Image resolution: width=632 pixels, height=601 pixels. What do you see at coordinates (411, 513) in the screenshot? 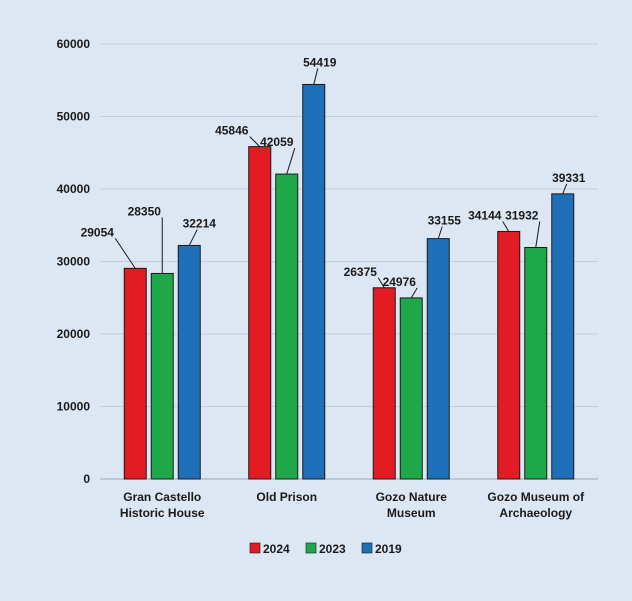
I see `x-tick-label: Museum` at bounding box center [411, 513].